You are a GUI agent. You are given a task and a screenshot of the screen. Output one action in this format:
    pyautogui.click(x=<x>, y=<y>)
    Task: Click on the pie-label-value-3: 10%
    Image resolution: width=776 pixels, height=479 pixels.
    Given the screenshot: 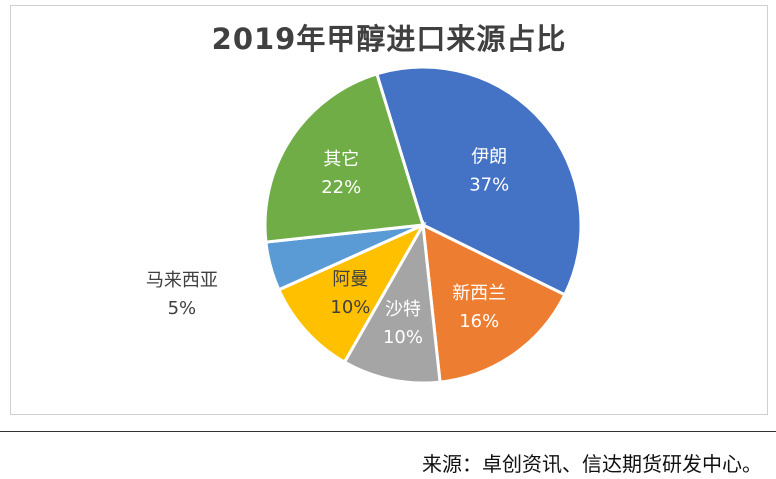 What is the action you would take?
    pyautogui.click(x=350, y=307)
    